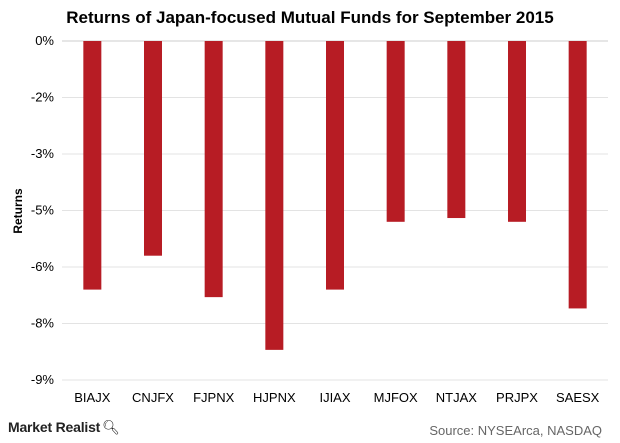 The width and height of the screenshot is (620, 443). What do you see at coordinates (43, 153) in the screenshot?
I see `y-tick-label: -3%` at bounding box center [43, 153].